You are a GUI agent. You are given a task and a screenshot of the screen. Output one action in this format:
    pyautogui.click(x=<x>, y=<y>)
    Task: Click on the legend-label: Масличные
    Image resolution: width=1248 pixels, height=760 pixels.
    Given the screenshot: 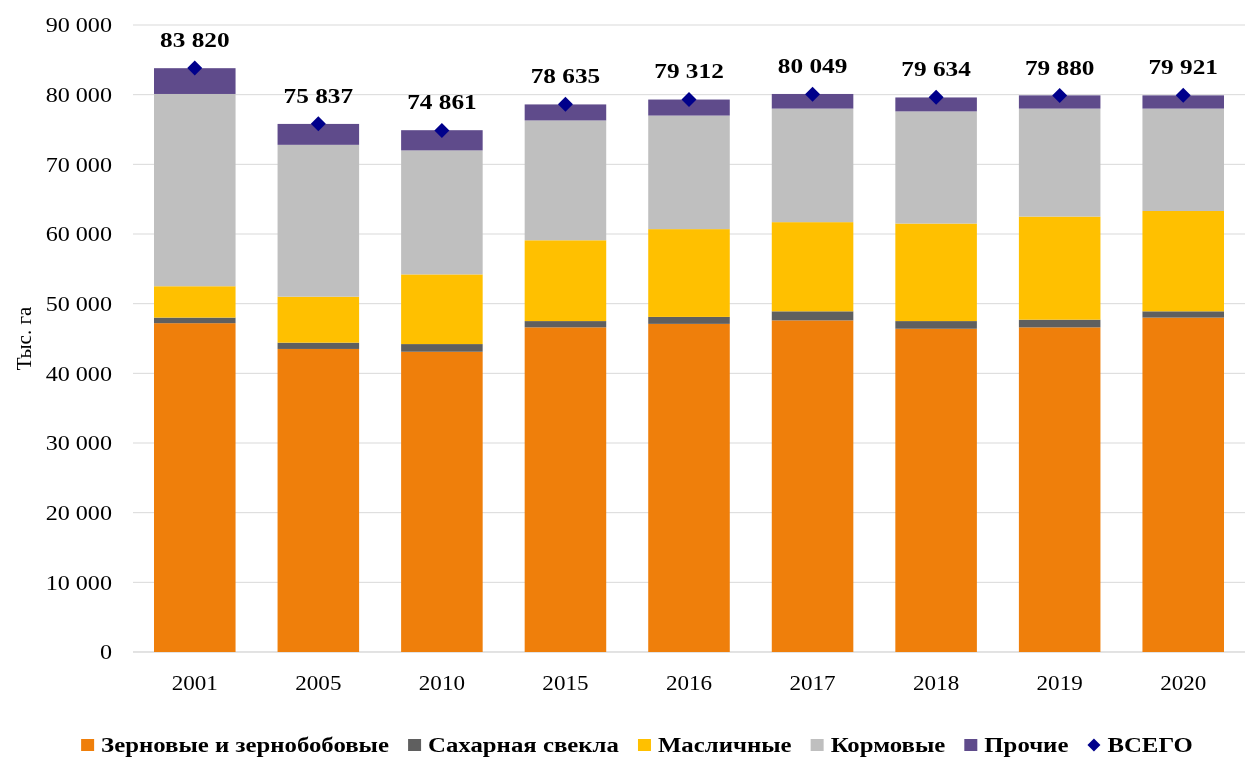 What is the action you would take?
    pyautogui.click(x=724, y=745)
    